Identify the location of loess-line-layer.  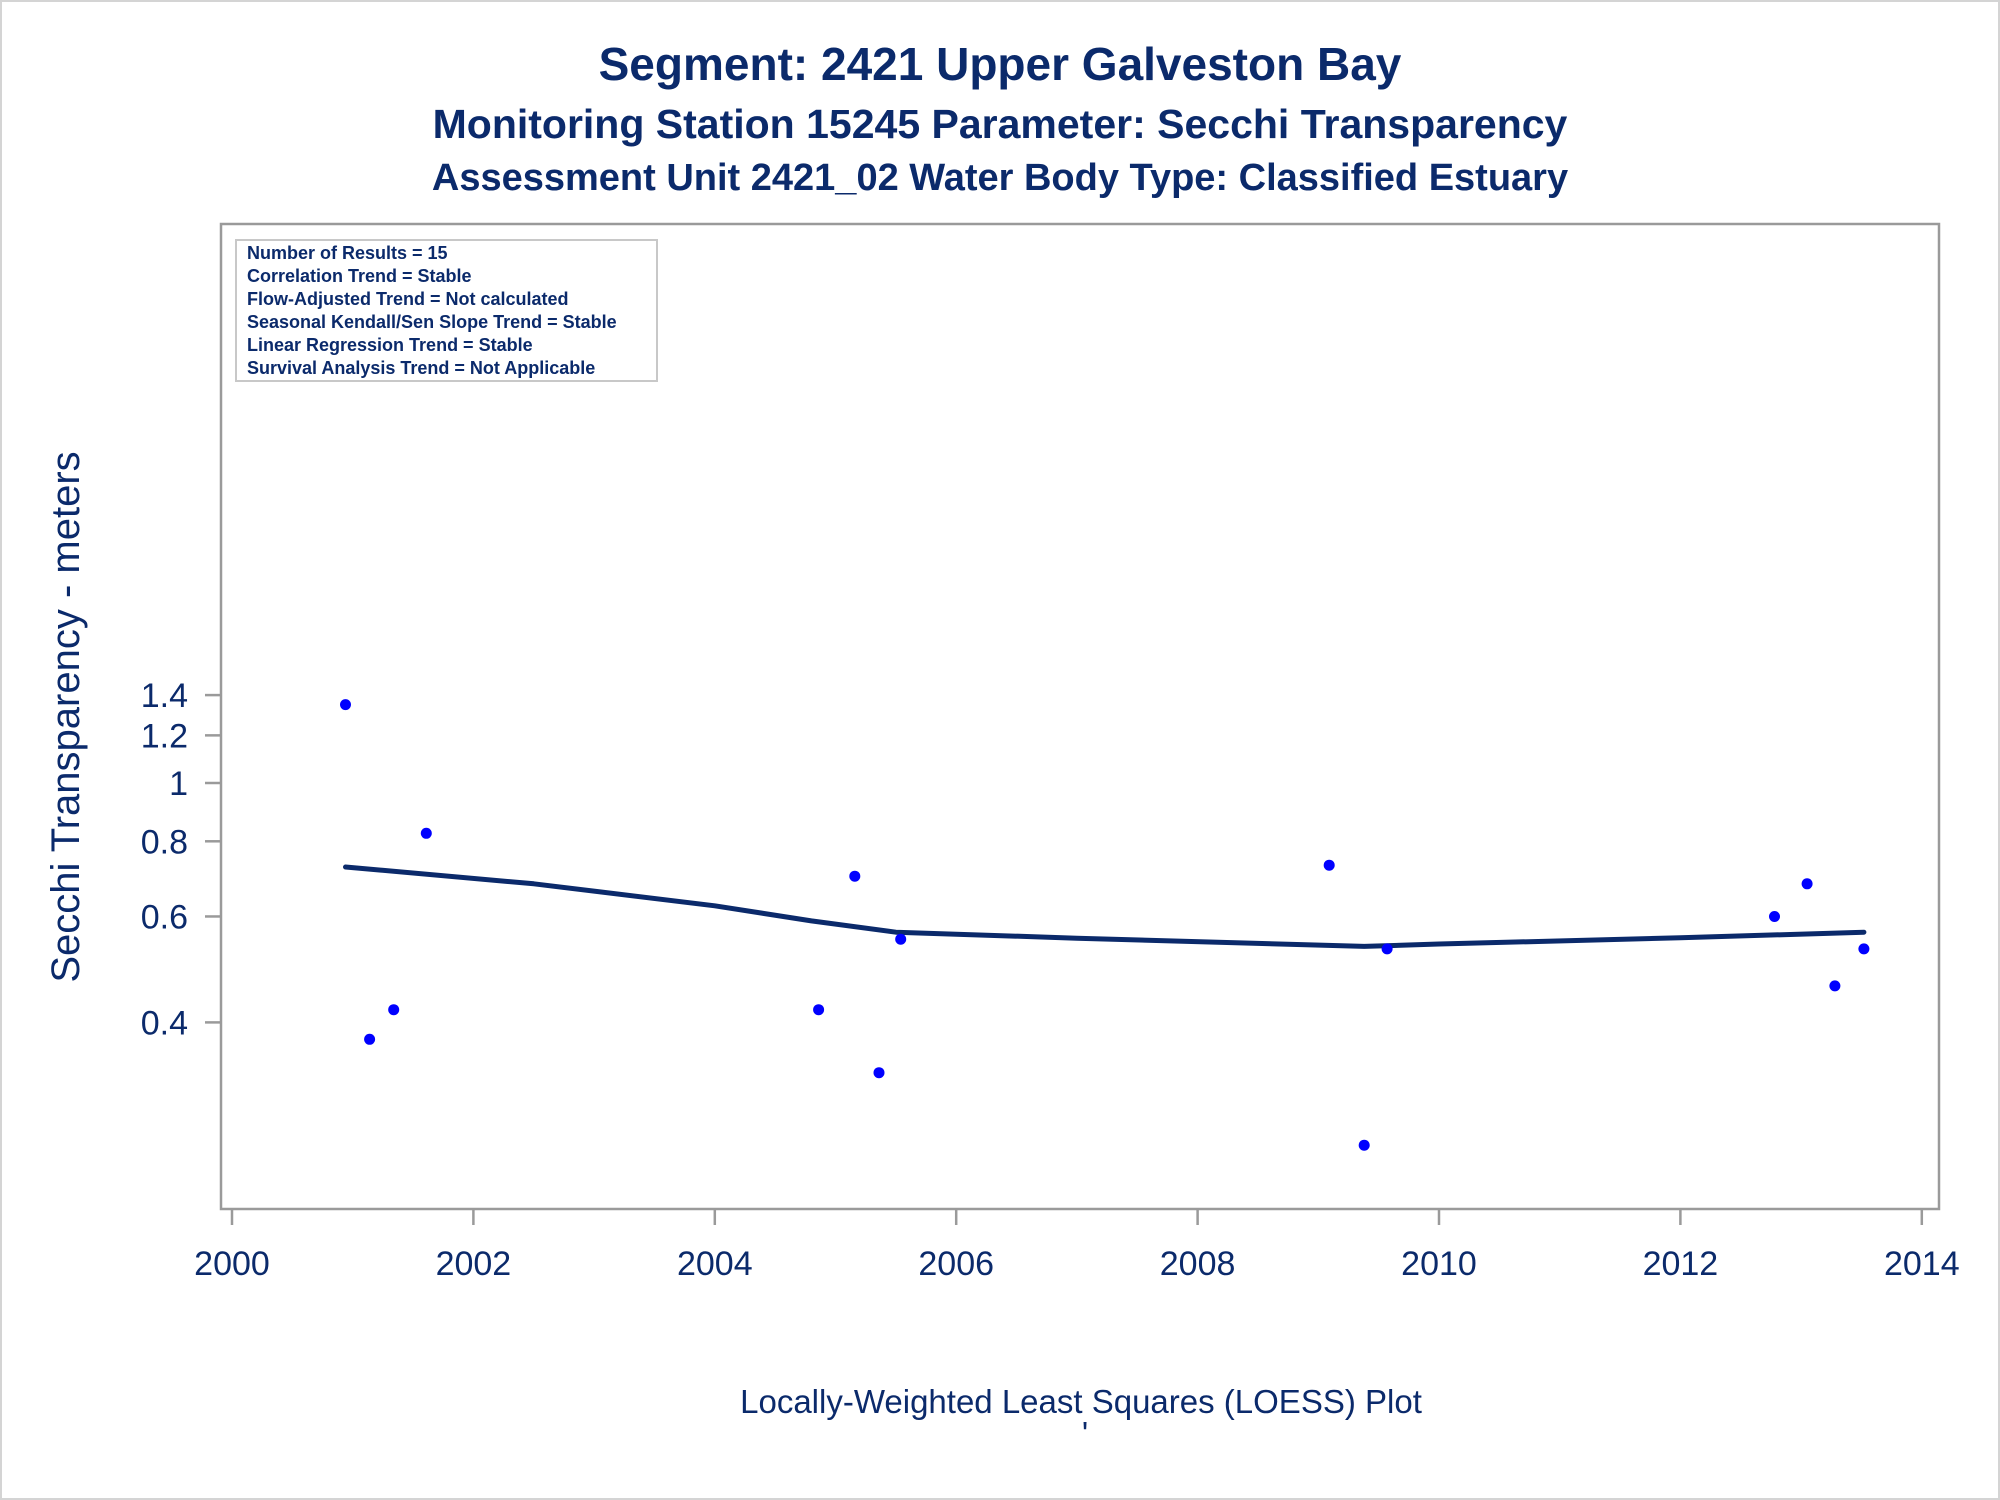
(1105, 906).